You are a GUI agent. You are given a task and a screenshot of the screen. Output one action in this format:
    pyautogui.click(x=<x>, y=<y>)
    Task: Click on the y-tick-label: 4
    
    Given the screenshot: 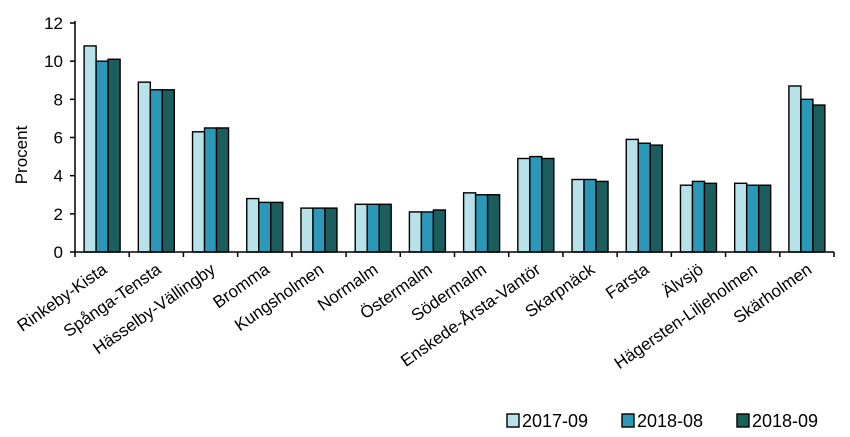 What is the action you would take?
    pyautogui.click(x=58, y=176)
    